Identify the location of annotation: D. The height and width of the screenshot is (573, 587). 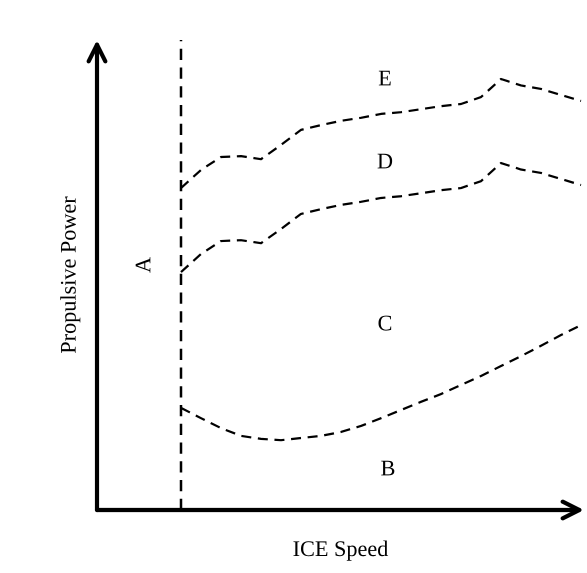
(385, 161).